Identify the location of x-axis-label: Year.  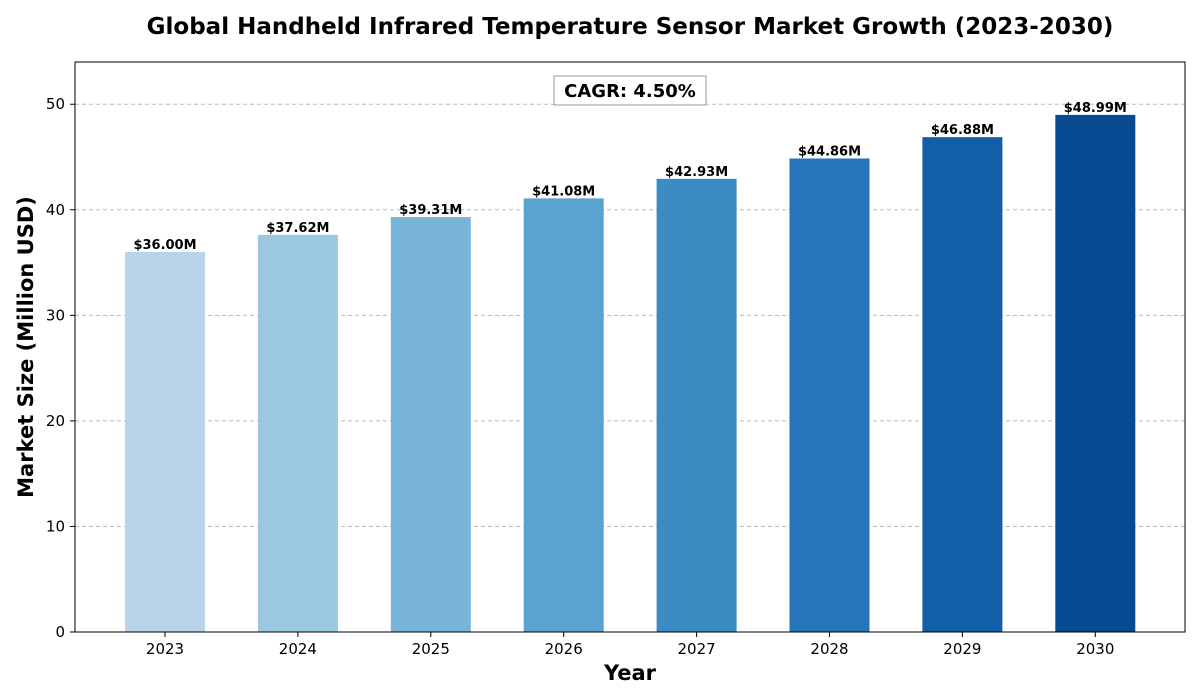
(630, 673).